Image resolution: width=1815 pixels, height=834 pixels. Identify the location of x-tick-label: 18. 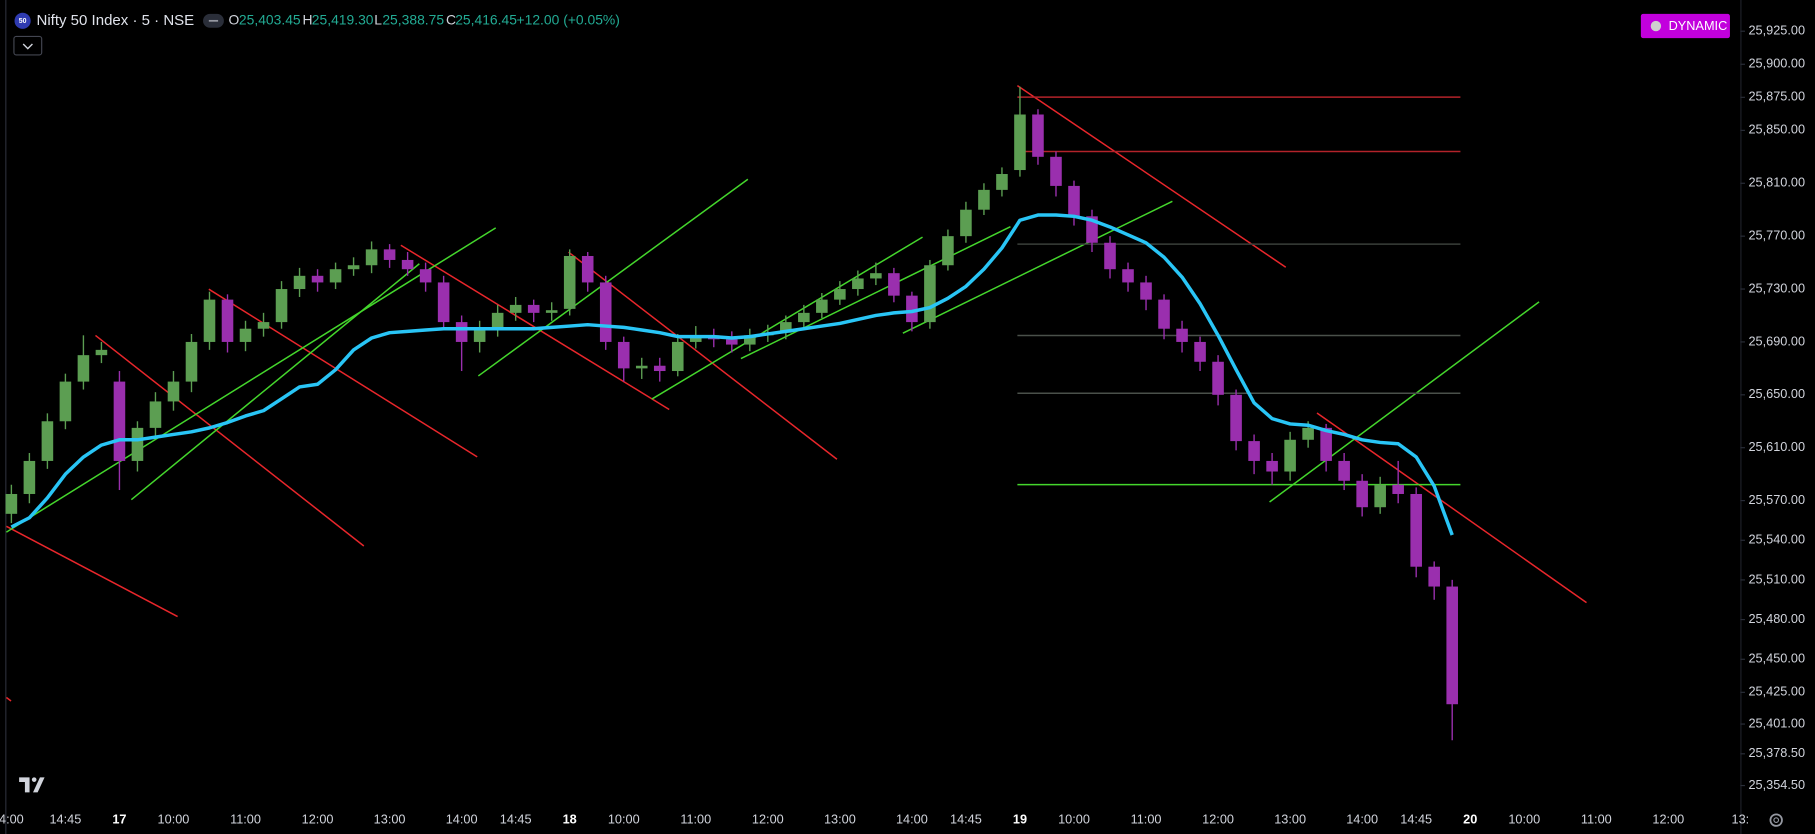
(570, 818).